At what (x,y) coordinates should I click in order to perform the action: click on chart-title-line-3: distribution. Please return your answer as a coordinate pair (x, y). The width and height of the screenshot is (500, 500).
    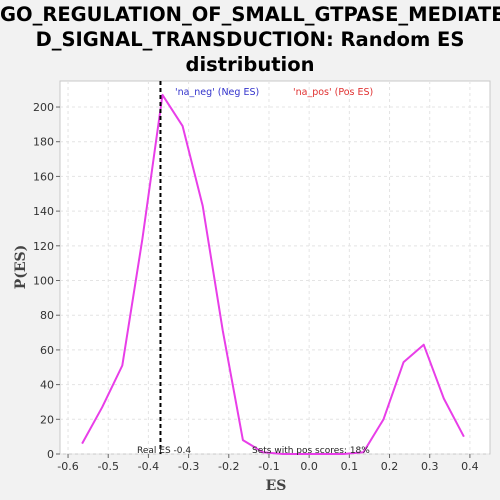
    Looking at the image, I should click on (250, 64).